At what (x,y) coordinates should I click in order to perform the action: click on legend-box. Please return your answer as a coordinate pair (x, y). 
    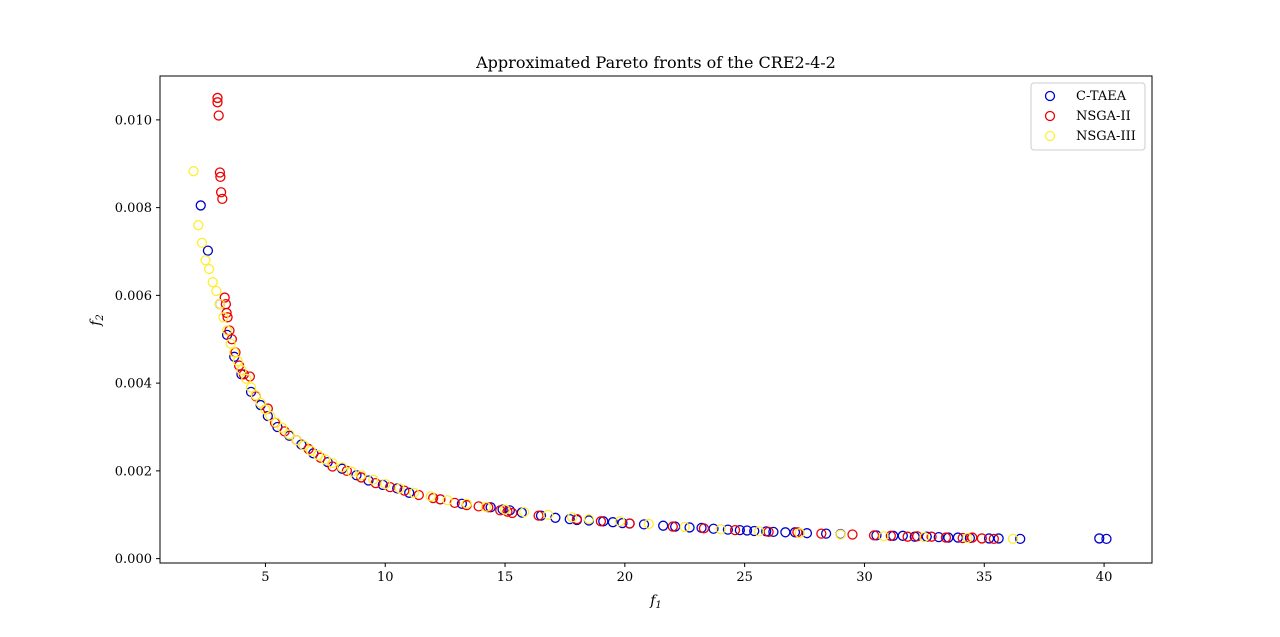
    Looking at the image, I should click on (1088, 116).